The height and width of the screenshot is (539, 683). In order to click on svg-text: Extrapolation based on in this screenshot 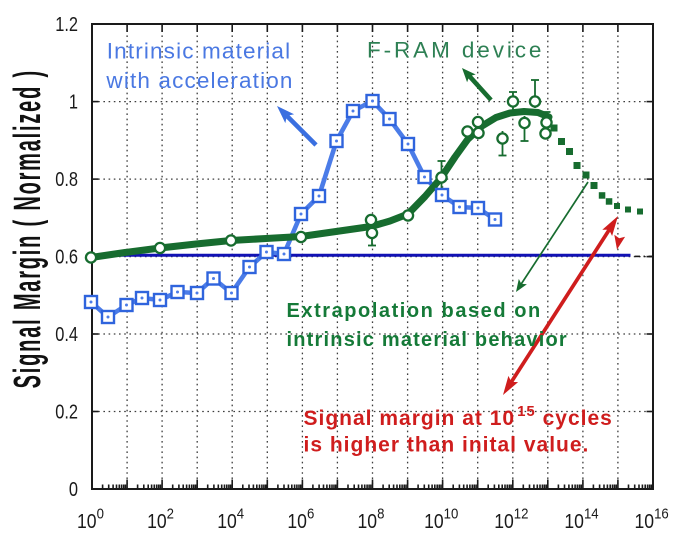, I will do `click(414, 311)`.